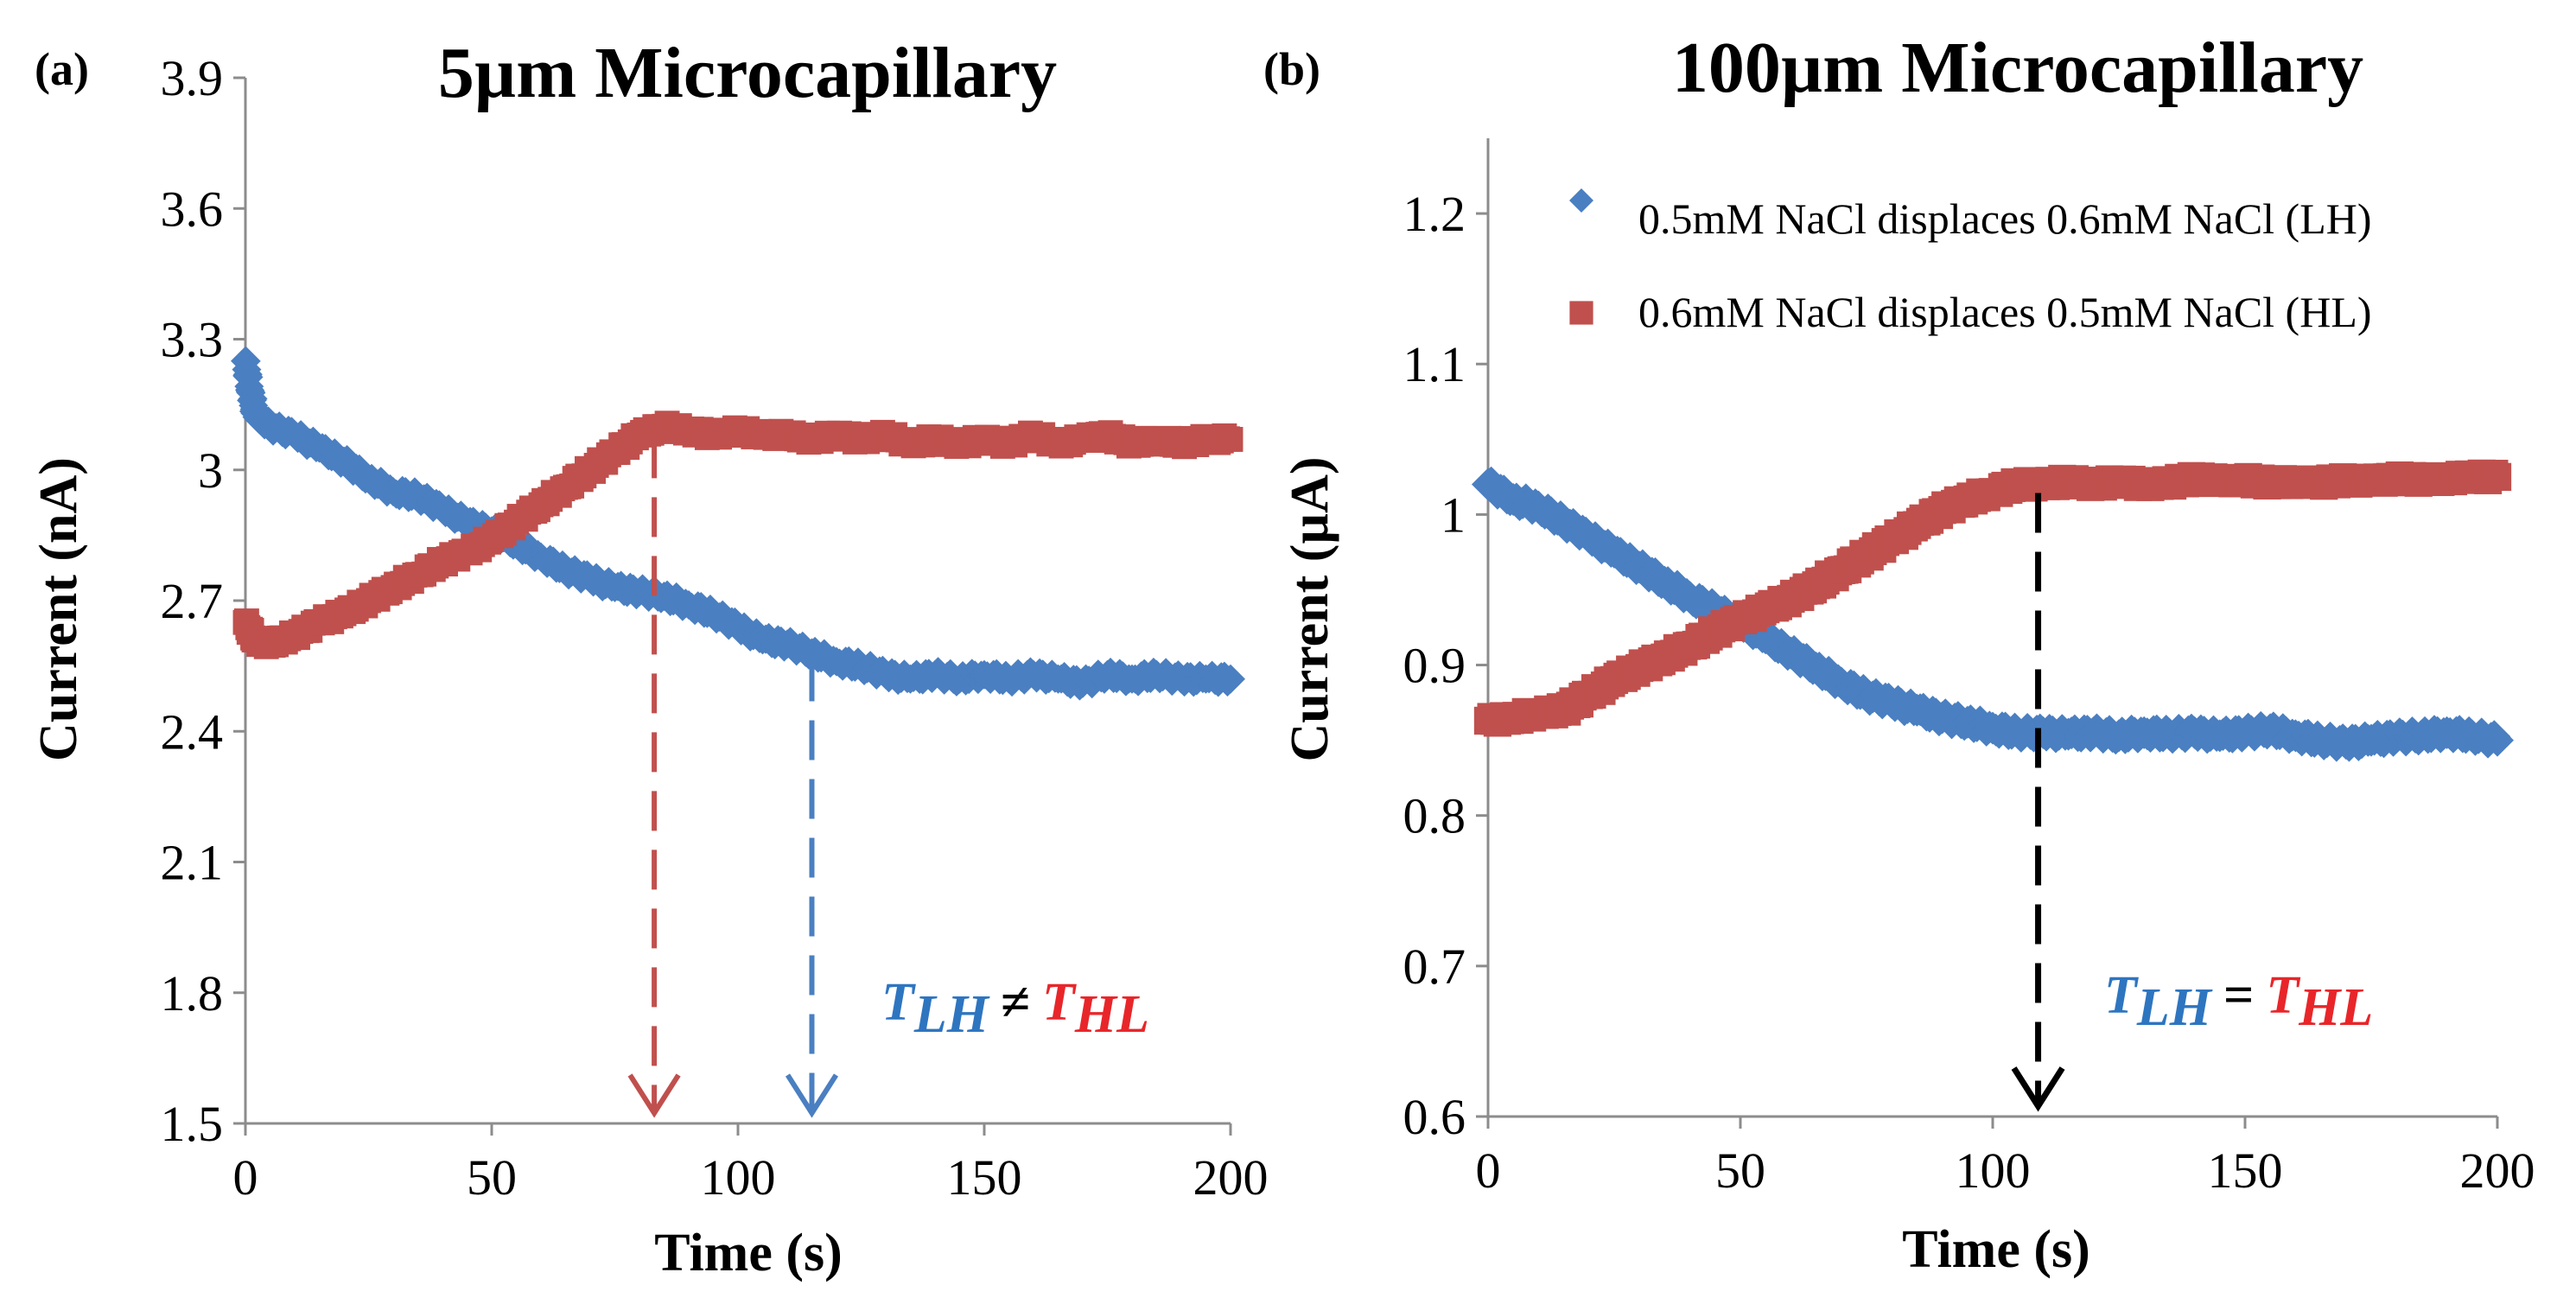  Describe the element at coordinates (192, 731) in the screenshot. I see `panel-a-ytick-label: 2.4` at that location.